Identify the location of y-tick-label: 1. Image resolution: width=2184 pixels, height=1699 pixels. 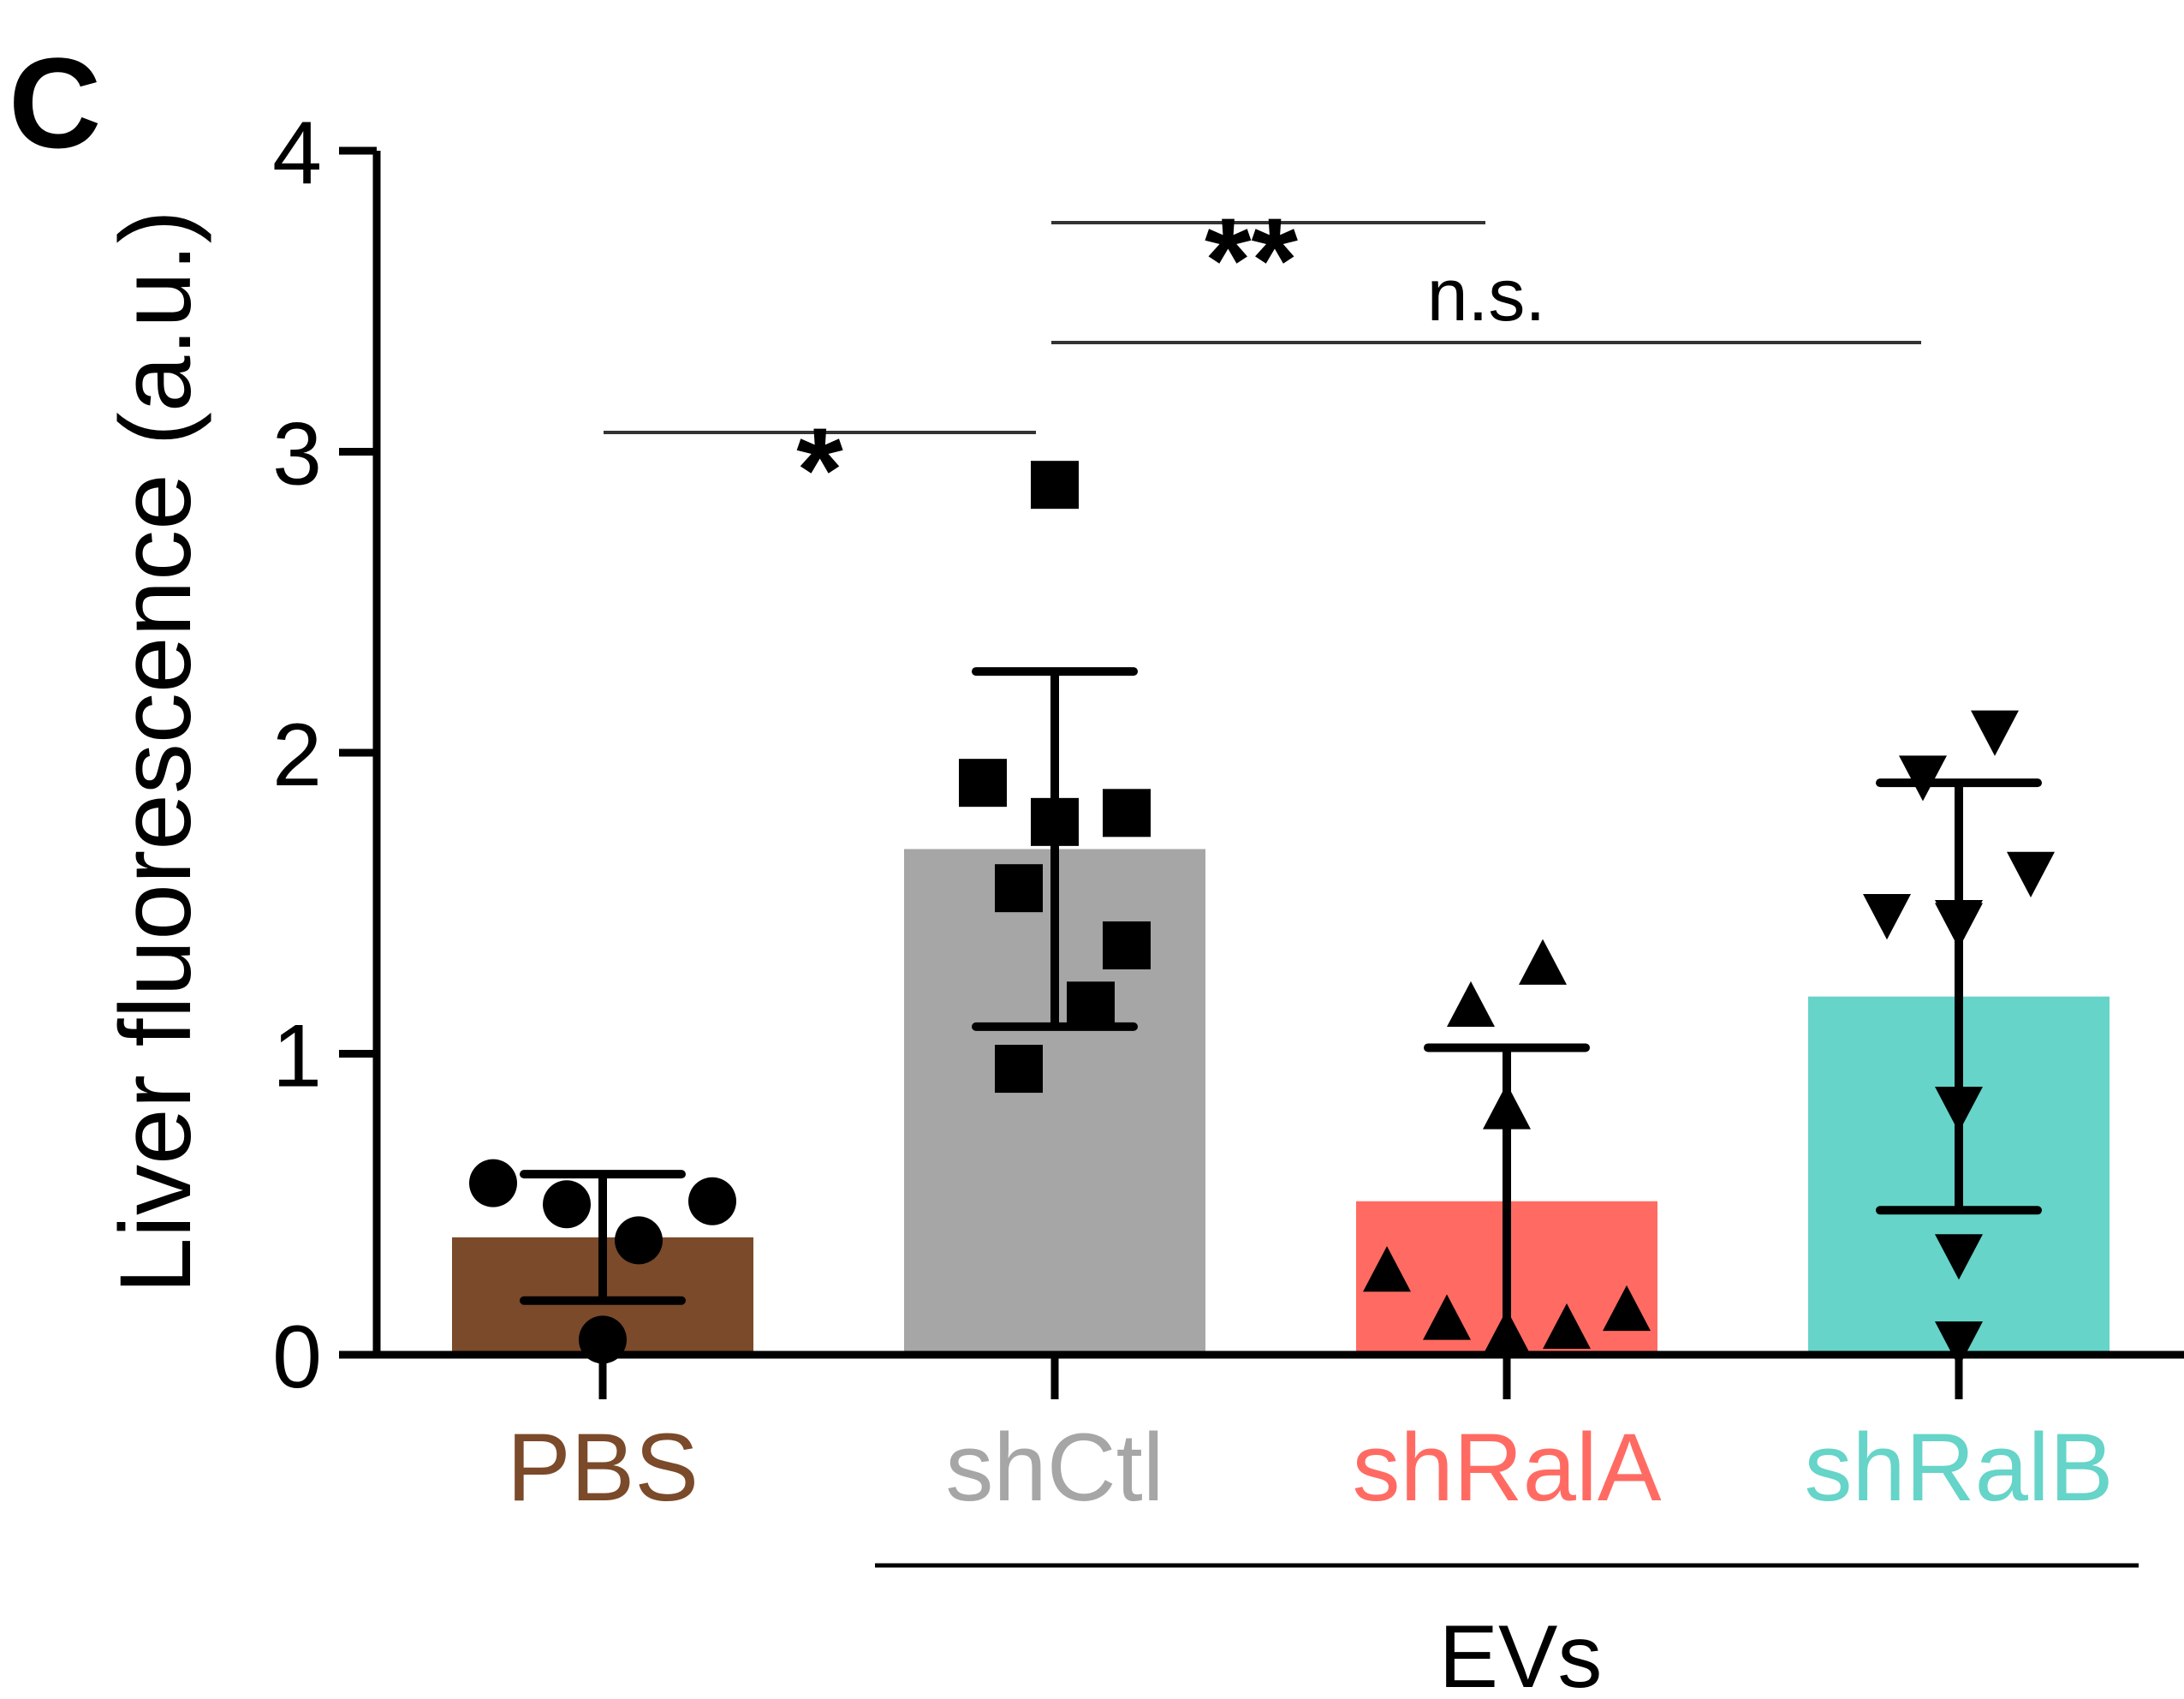
(297, 1056).